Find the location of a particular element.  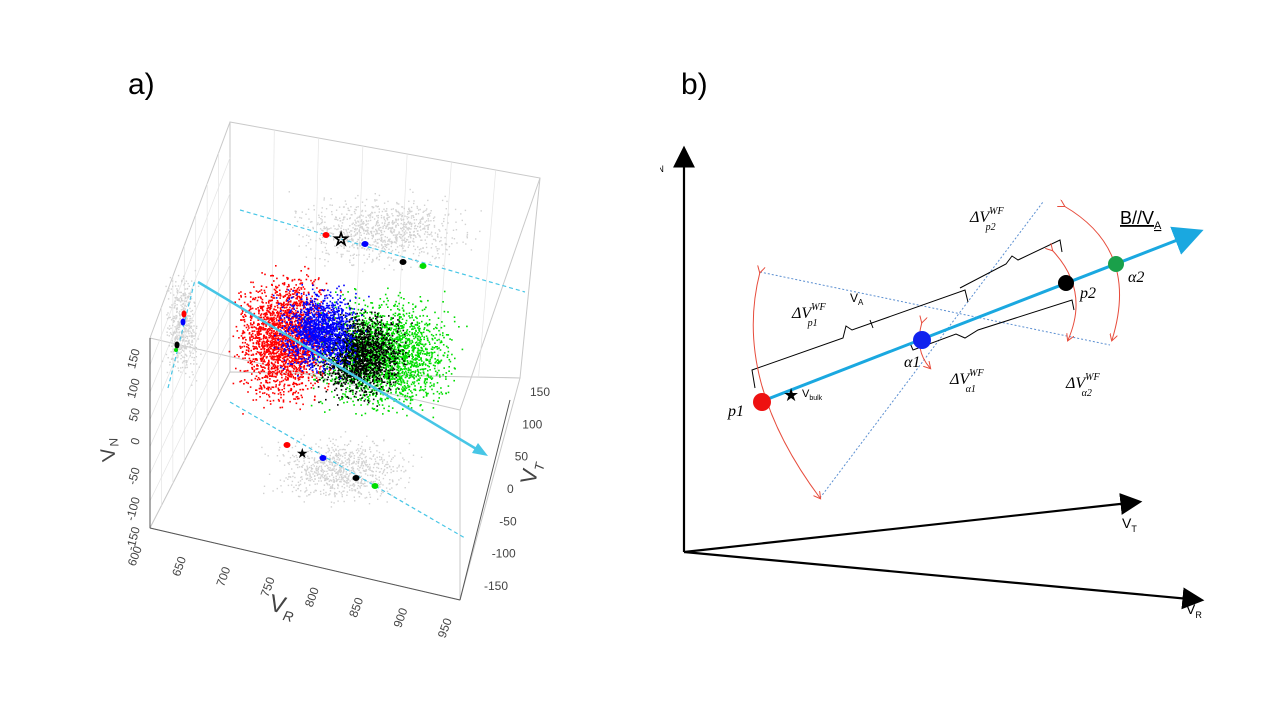

marker-top-vbulk-star: ☆ is located at coordinates (341, 239).